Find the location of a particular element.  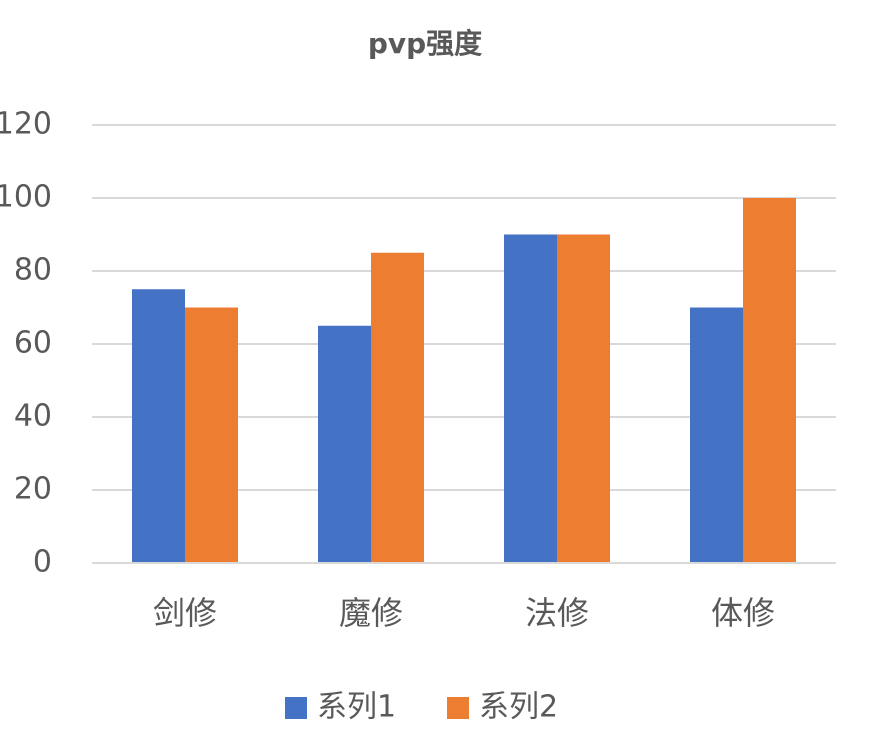

legend-label: 系列1 is located at coordinates (356, 707).